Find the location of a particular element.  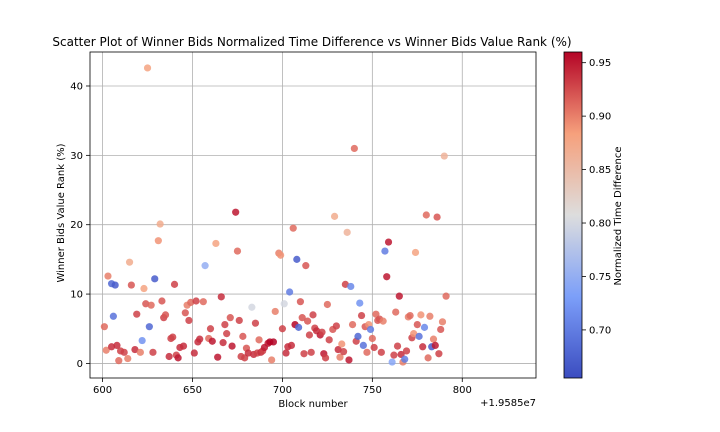

colorbar-tick-label: 0.85 is located at coordinates (600, 170).